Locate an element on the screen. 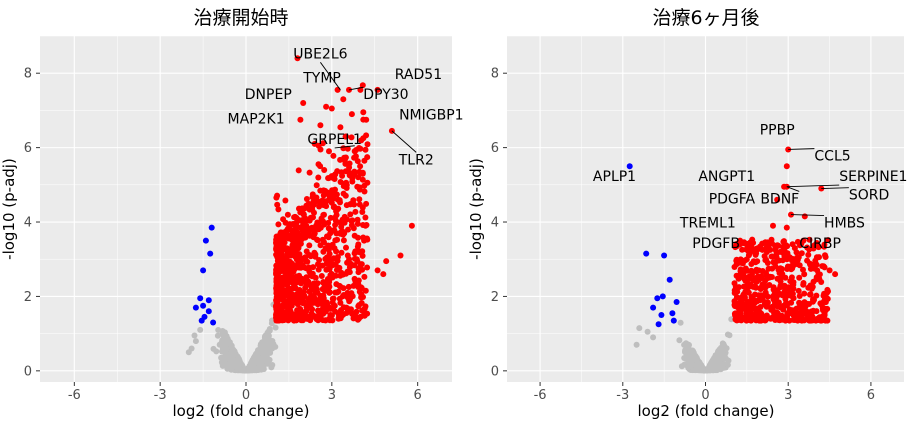 The height and width of the screenshot is (426, 910). x-tick-label: -6 is located at coordinates (74, 395).